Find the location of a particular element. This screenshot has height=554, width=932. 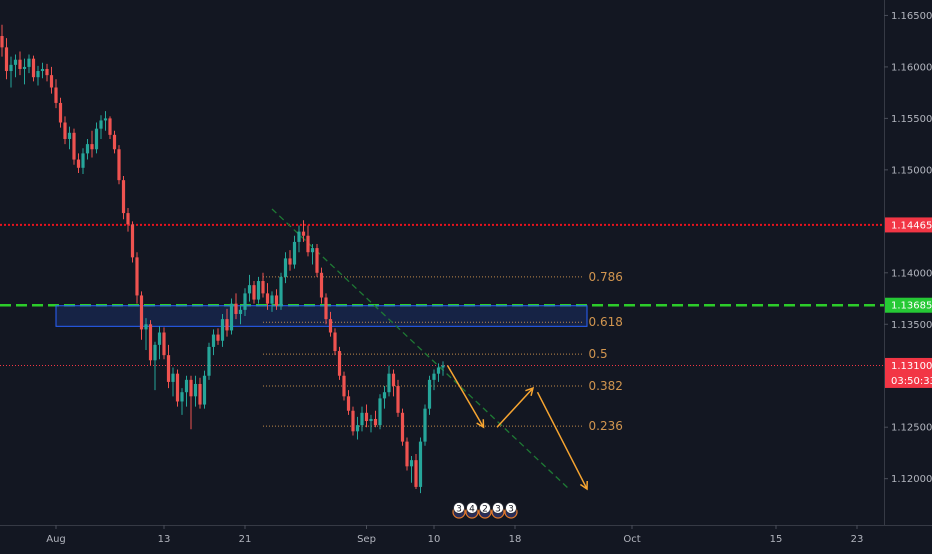

zone-layer is located at coordinates (321, 316).